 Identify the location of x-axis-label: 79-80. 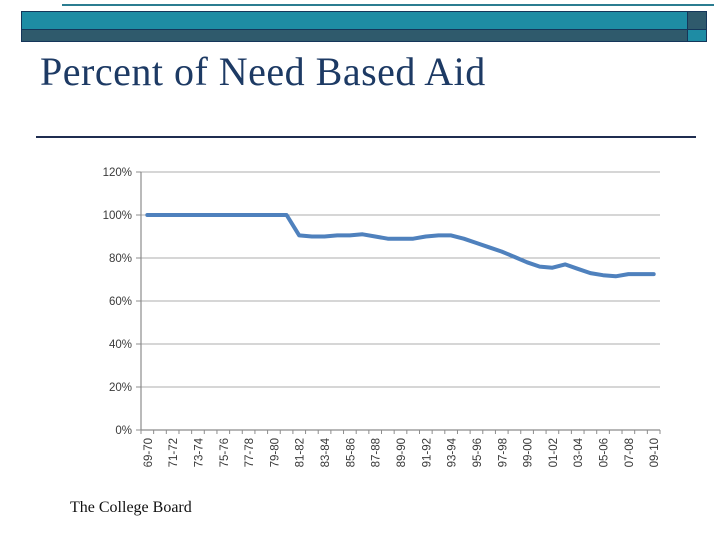
(275, 452).